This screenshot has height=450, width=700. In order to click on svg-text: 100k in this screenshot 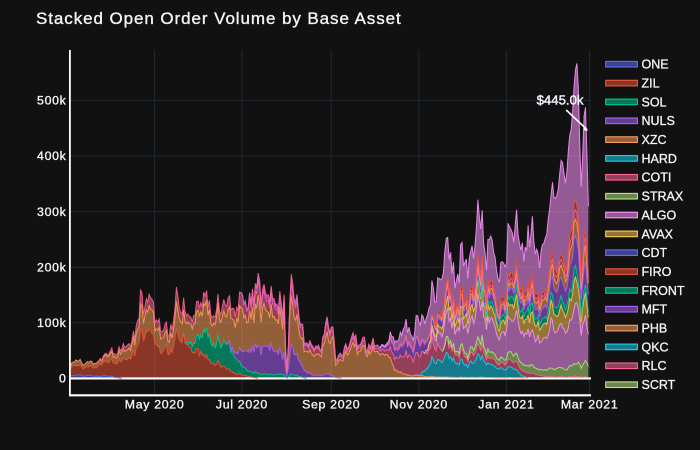, I will do `click(52, 323)`.